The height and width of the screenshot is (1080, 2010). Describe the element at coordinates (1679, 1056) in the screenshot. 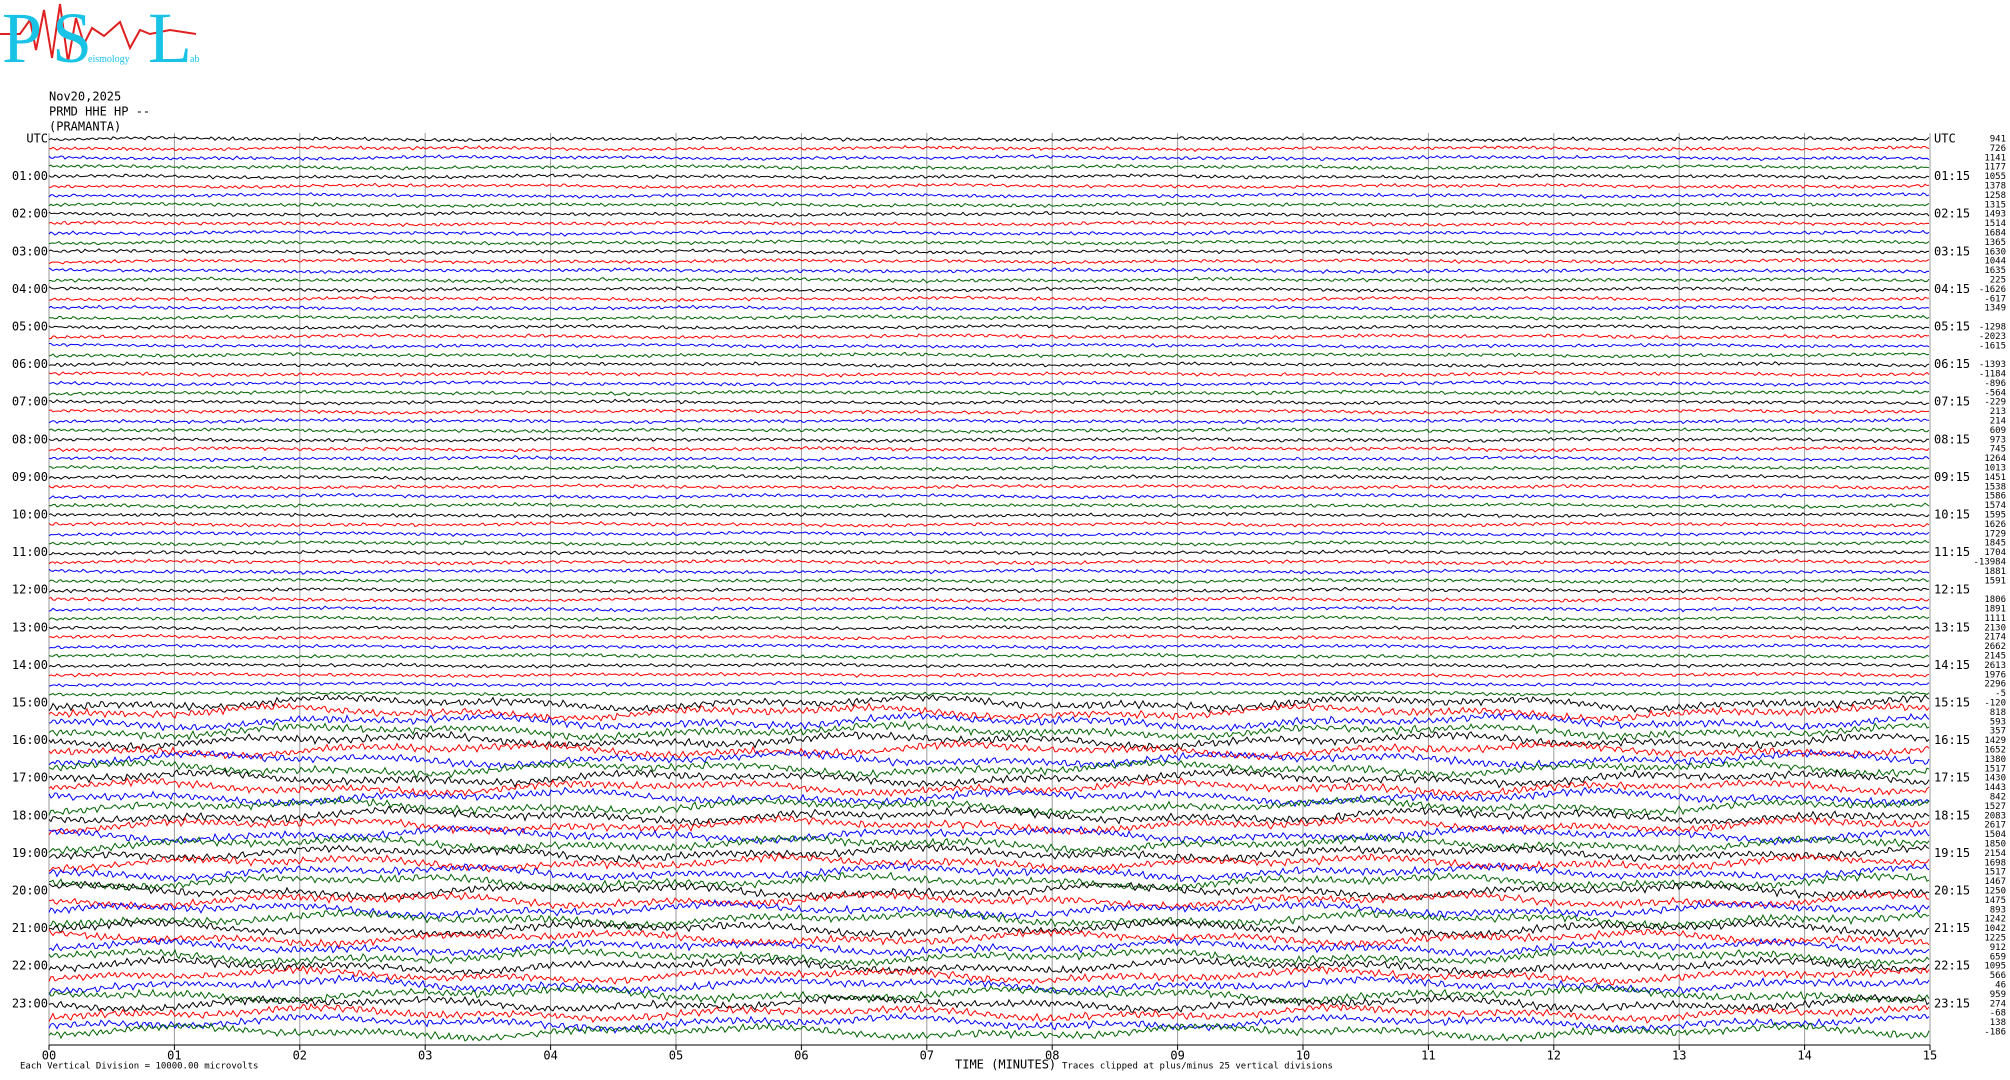

I see `x-tick-label: 13` at that location.